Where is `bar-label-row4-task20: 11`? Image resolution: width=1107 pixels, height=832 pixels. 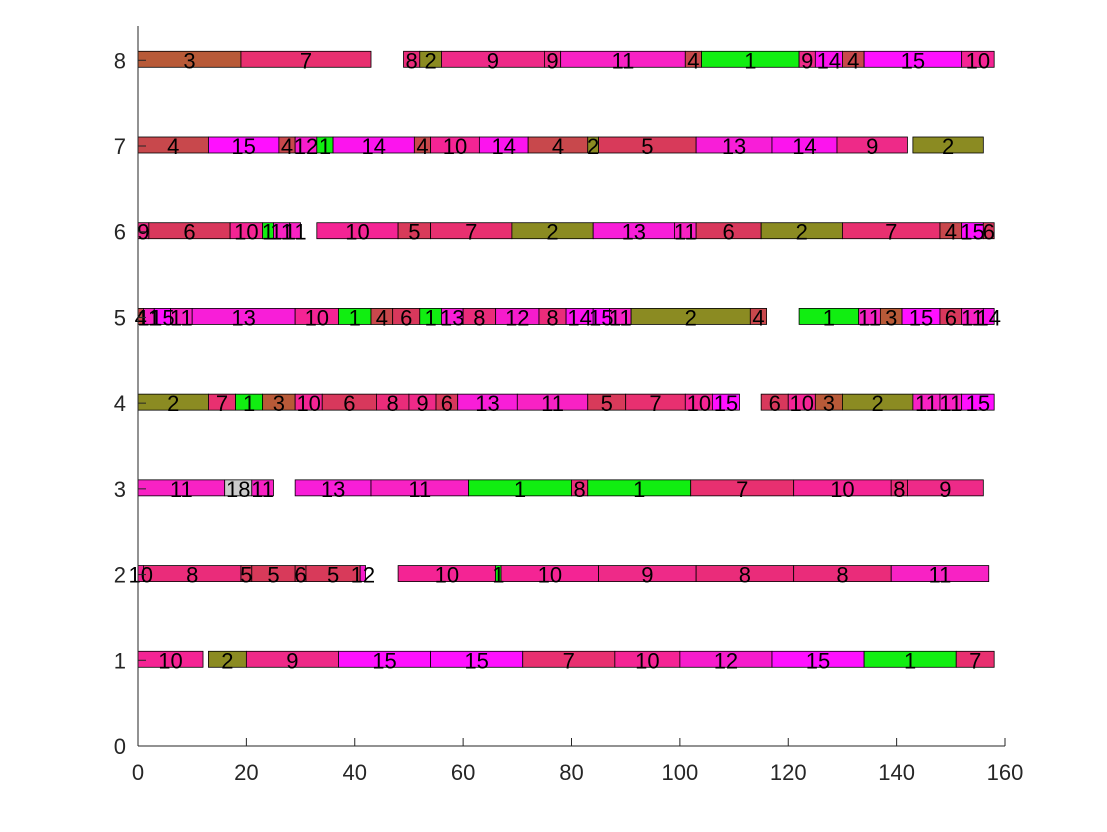 bar-label-row4-task20: 11 is located at coordinates (950, 403).